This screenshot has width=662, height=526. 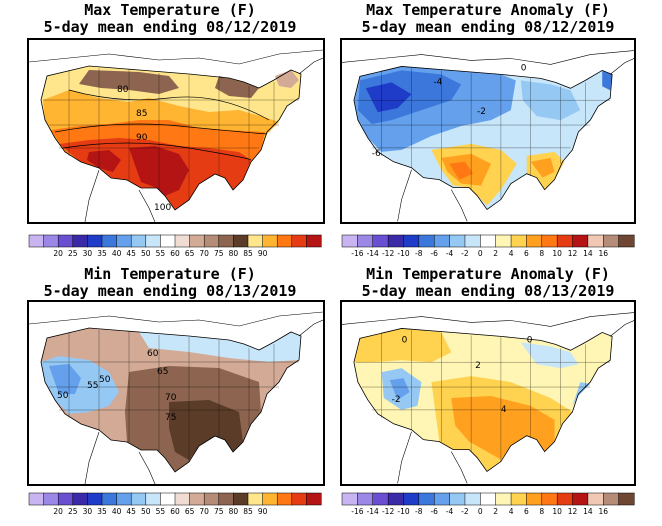 What do you see at coordinates (102, 253) in the screenshot?
I see `colorbar-tick-label: 35` at bounding box center [102, 253].